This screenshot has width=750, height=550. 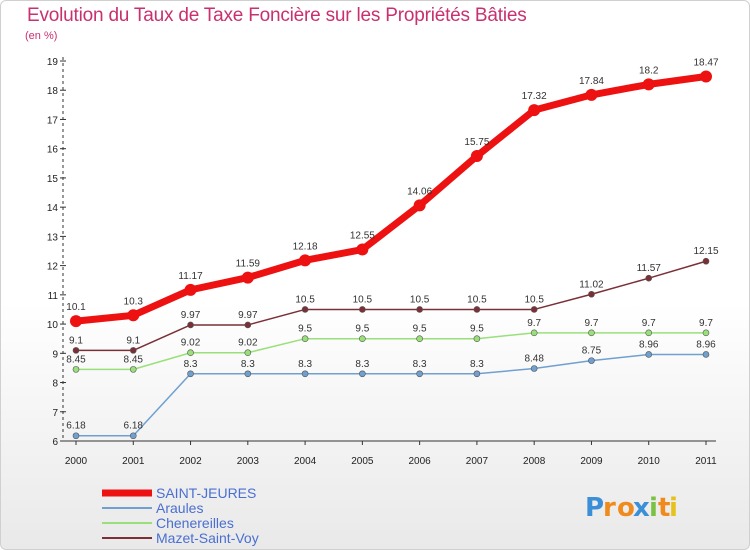 I want to click on y-tick-label: 14, so click(x=53, y=208).